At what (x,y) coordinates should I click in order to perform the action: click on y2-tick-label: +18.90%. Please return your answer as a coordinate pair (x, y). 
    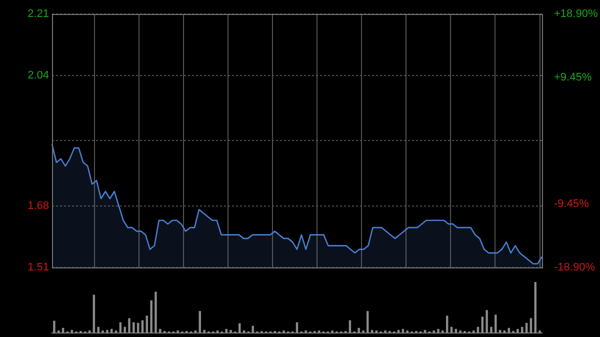
    Looking at the image, I should click on (576, 14).